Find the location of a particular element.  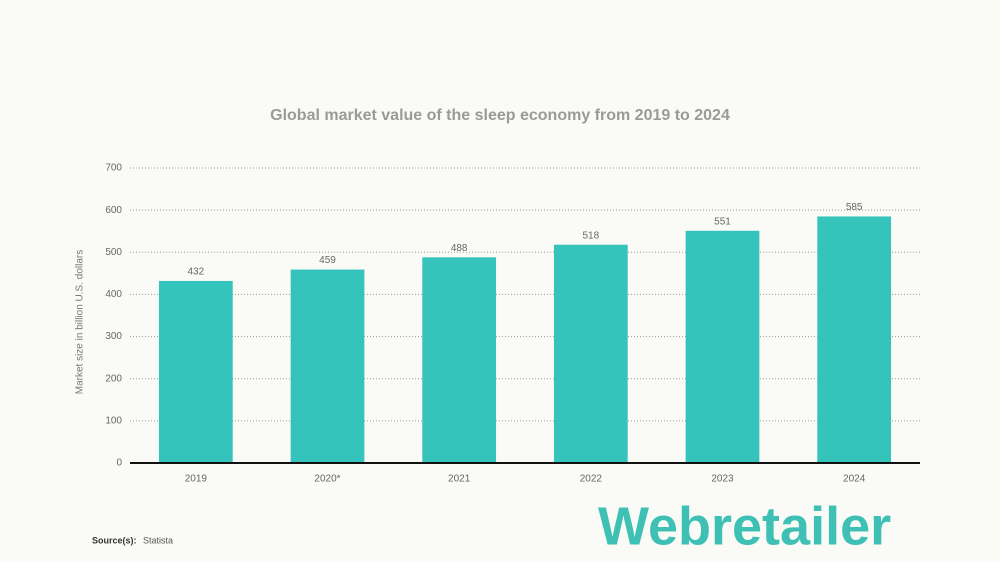

logo: Webretailer is located at coordinates (744, 526).